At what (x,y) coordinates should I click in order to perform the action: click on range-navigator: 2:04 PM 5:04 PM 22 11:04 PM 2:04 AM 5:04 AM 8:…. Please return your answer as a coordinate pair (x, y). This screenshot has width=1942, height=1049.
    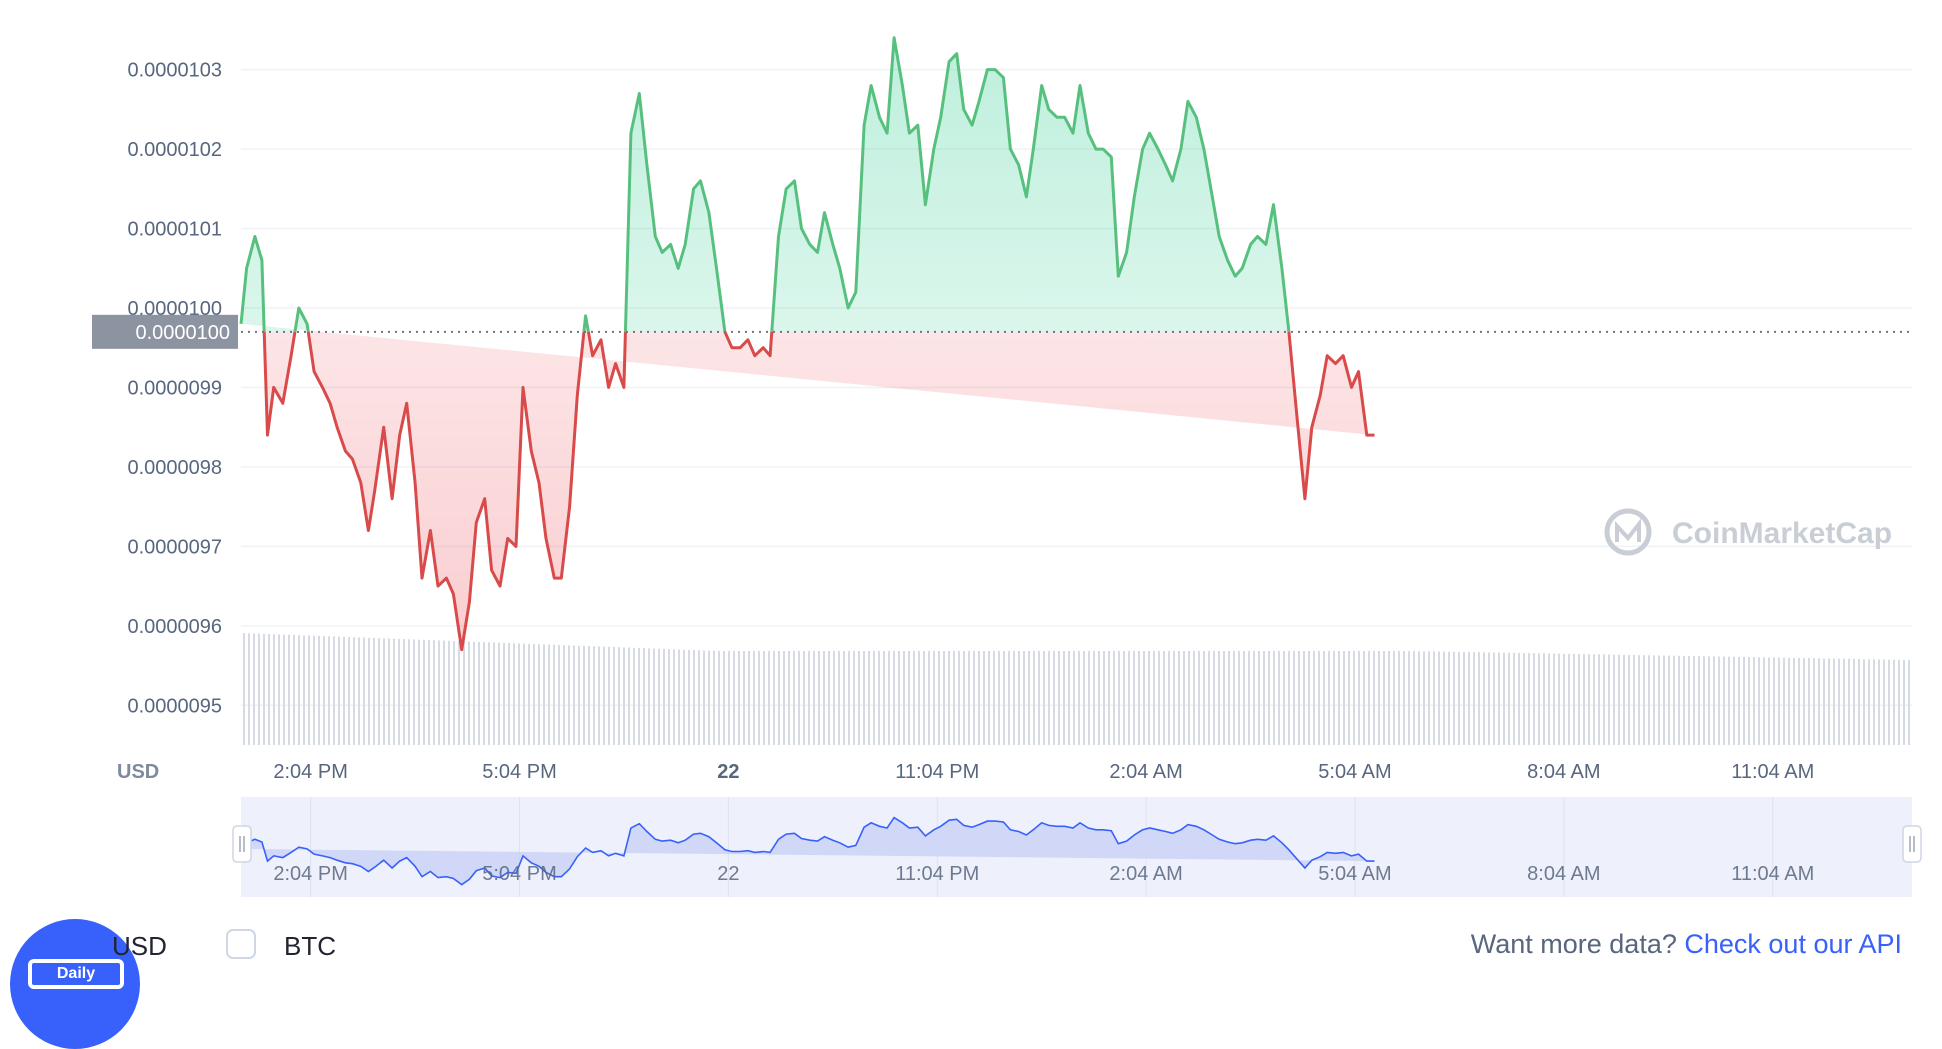
    Looking at the image, I should click on (1077, 847).